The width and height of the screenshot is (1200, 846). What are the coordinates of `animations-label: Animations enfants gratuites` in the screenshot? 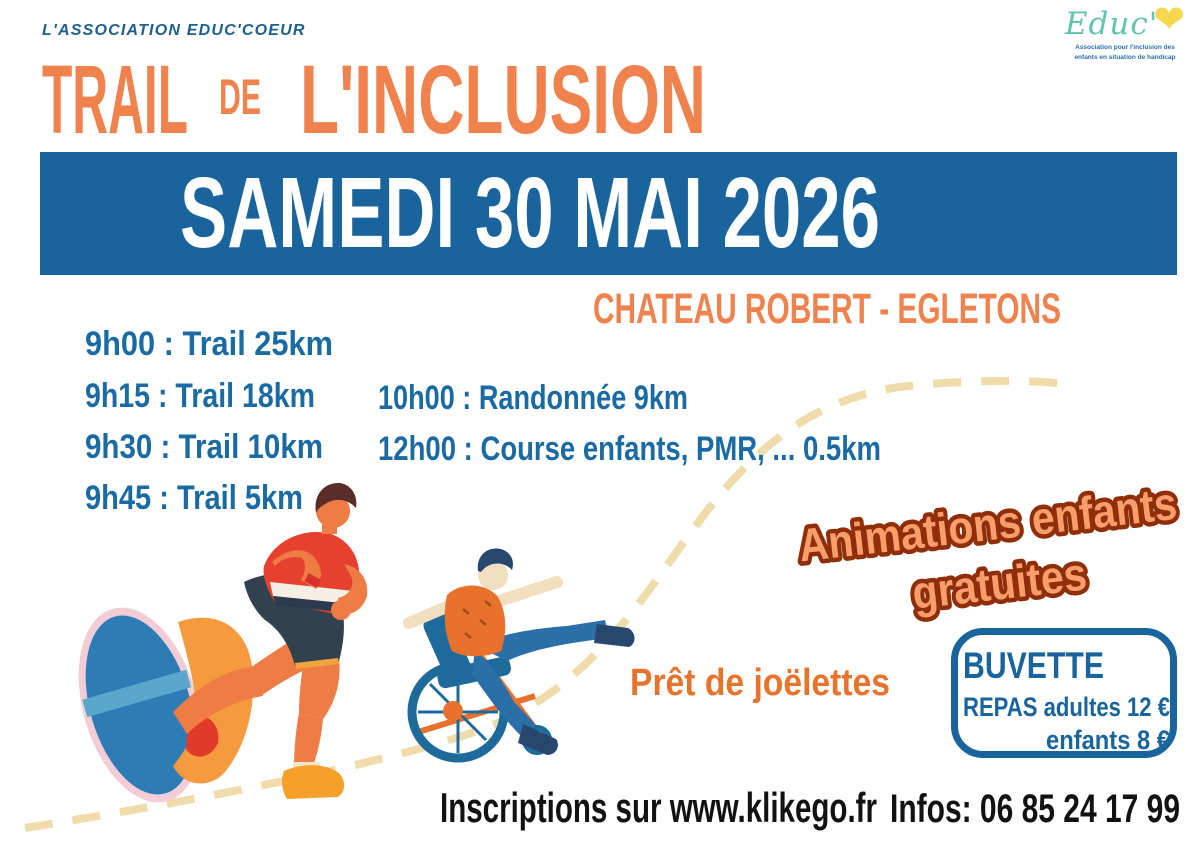 It's located at (987, 547).